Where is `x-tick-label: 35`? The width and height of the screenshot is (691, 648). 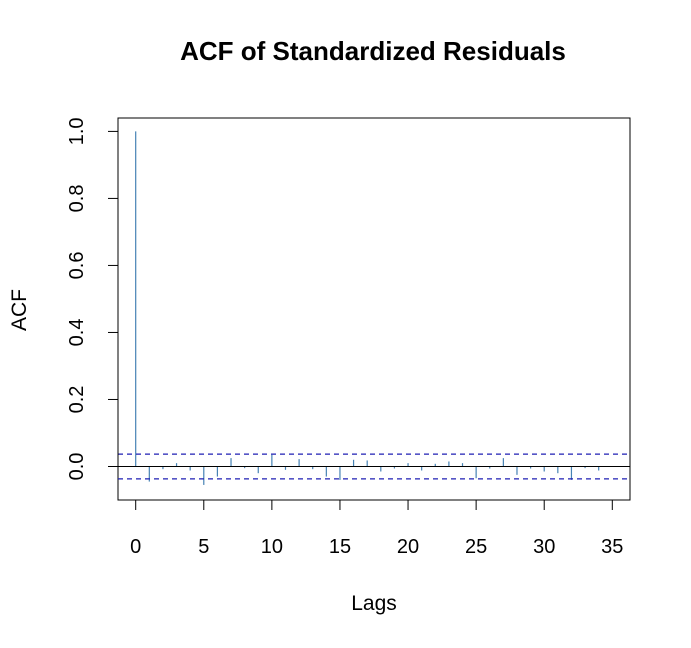 x-tick-label: 35 is located at coordinates (612, 547).